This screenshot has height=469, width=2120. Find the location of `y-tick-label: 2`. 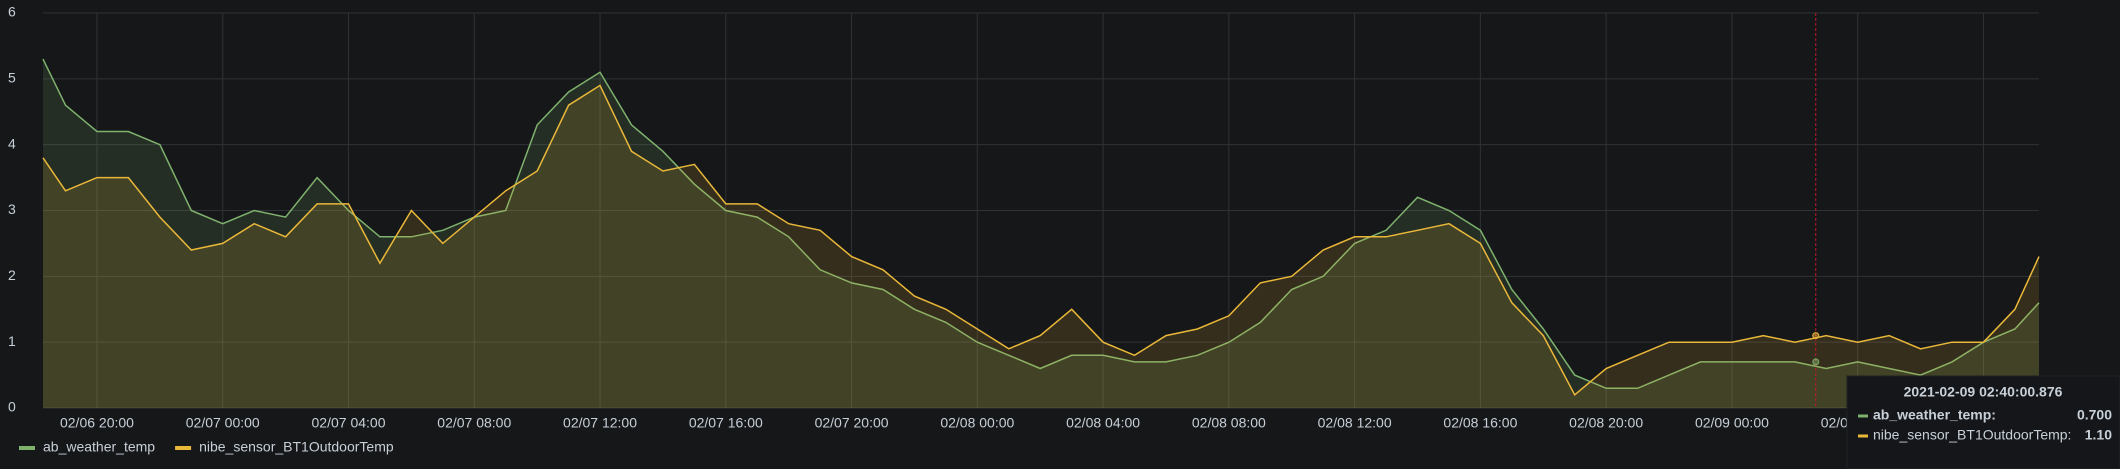

y-tick-label: 2 is located at coordinates (12, 275).